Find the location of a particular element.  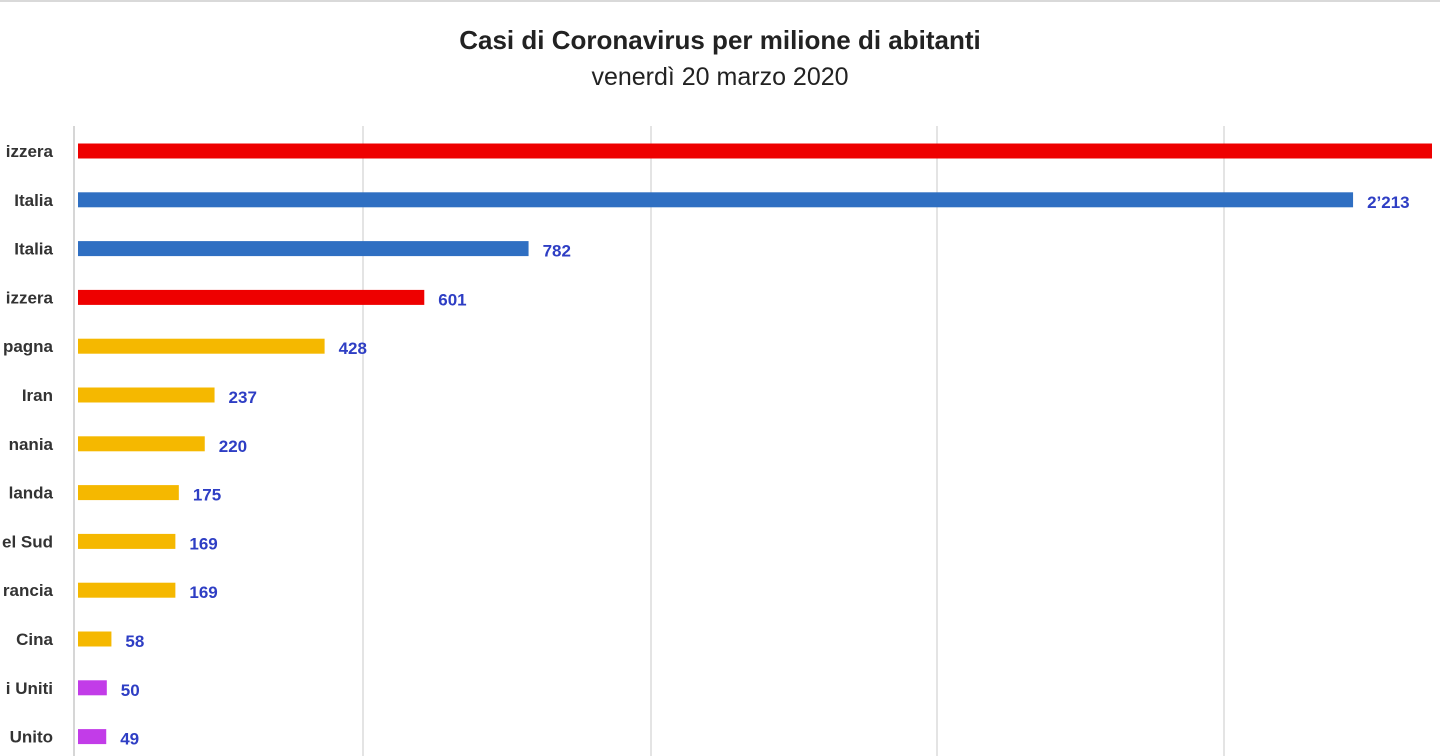

top-border is located at coordinates (720, 1).